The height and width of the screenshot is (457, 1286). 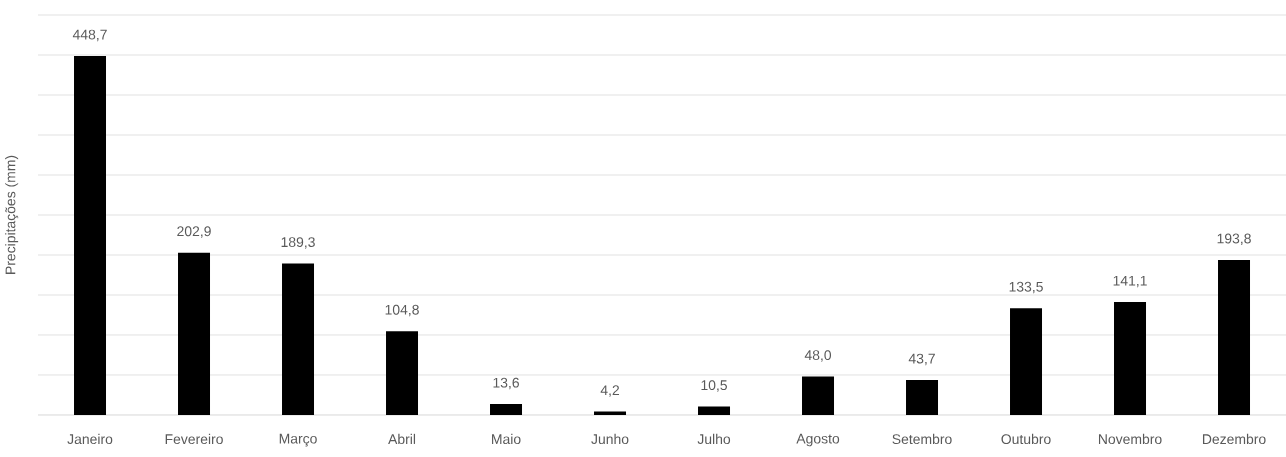 I want to click on x-tick-label: Março, so click(x=298, y=440).